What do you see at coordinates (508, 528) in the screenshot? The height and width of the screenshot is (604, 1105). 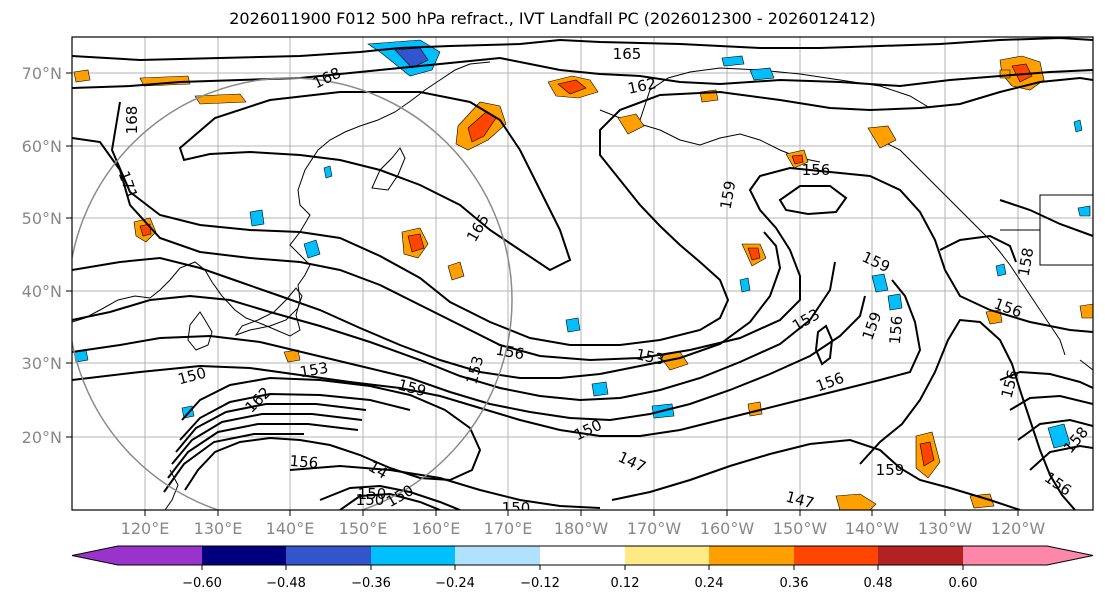 I see `lon-tick-label: 170°E` at bounding box center [508, 528].